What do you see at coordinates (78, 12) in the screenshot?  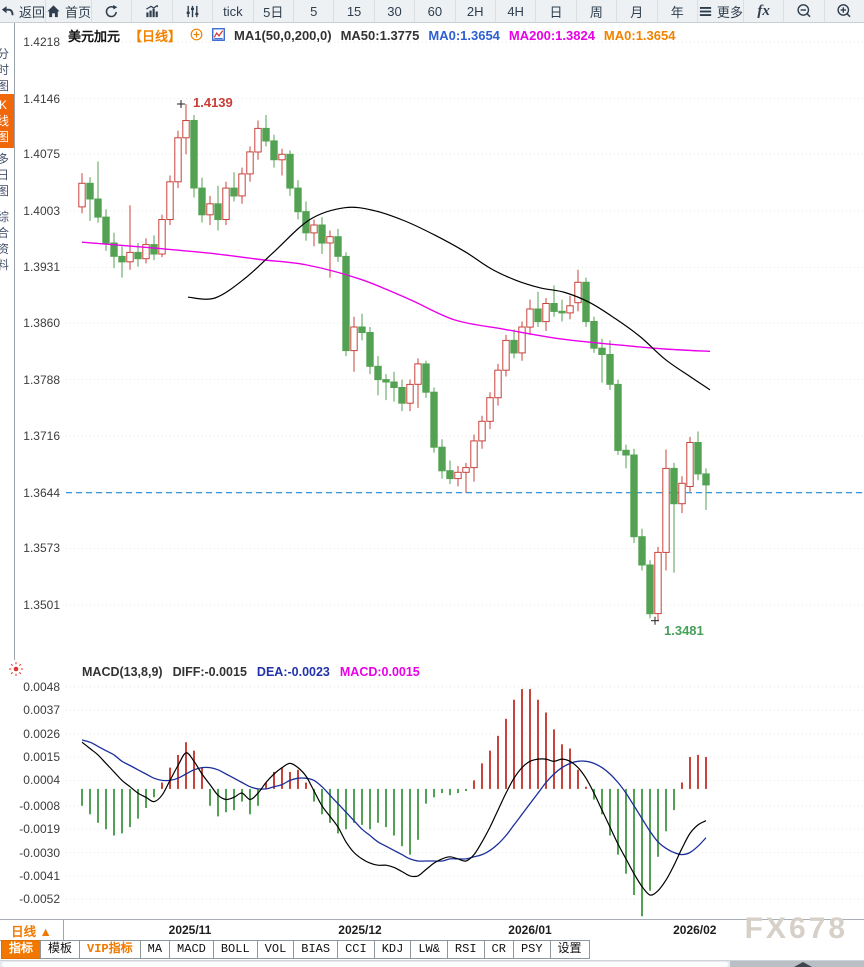 I see `toolbar-label: 首页` at bounding box center [78, 12].